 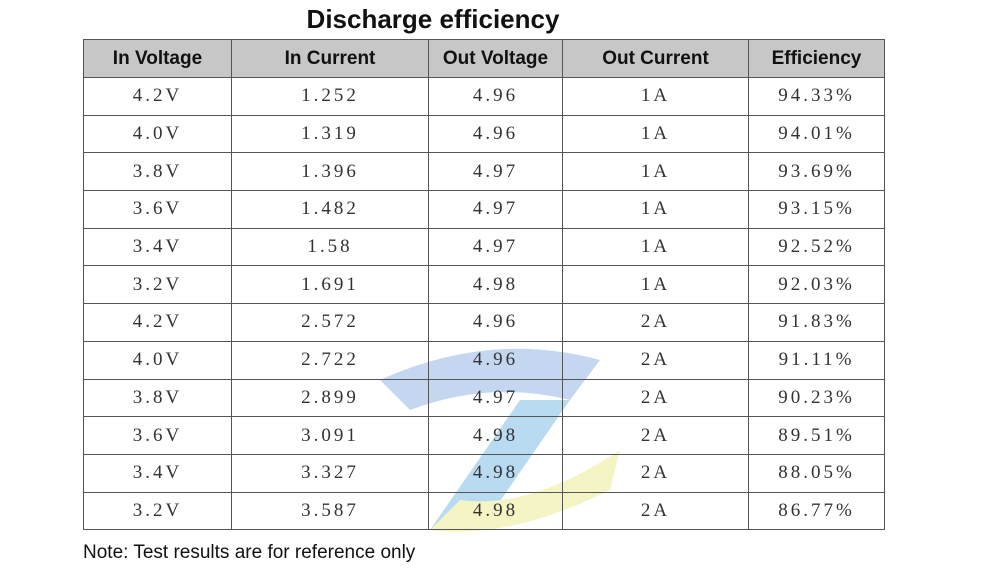 I want to click on table-row: 3.8V 1.396 4.97 1A 93.69%, so click(x=484, y=172).